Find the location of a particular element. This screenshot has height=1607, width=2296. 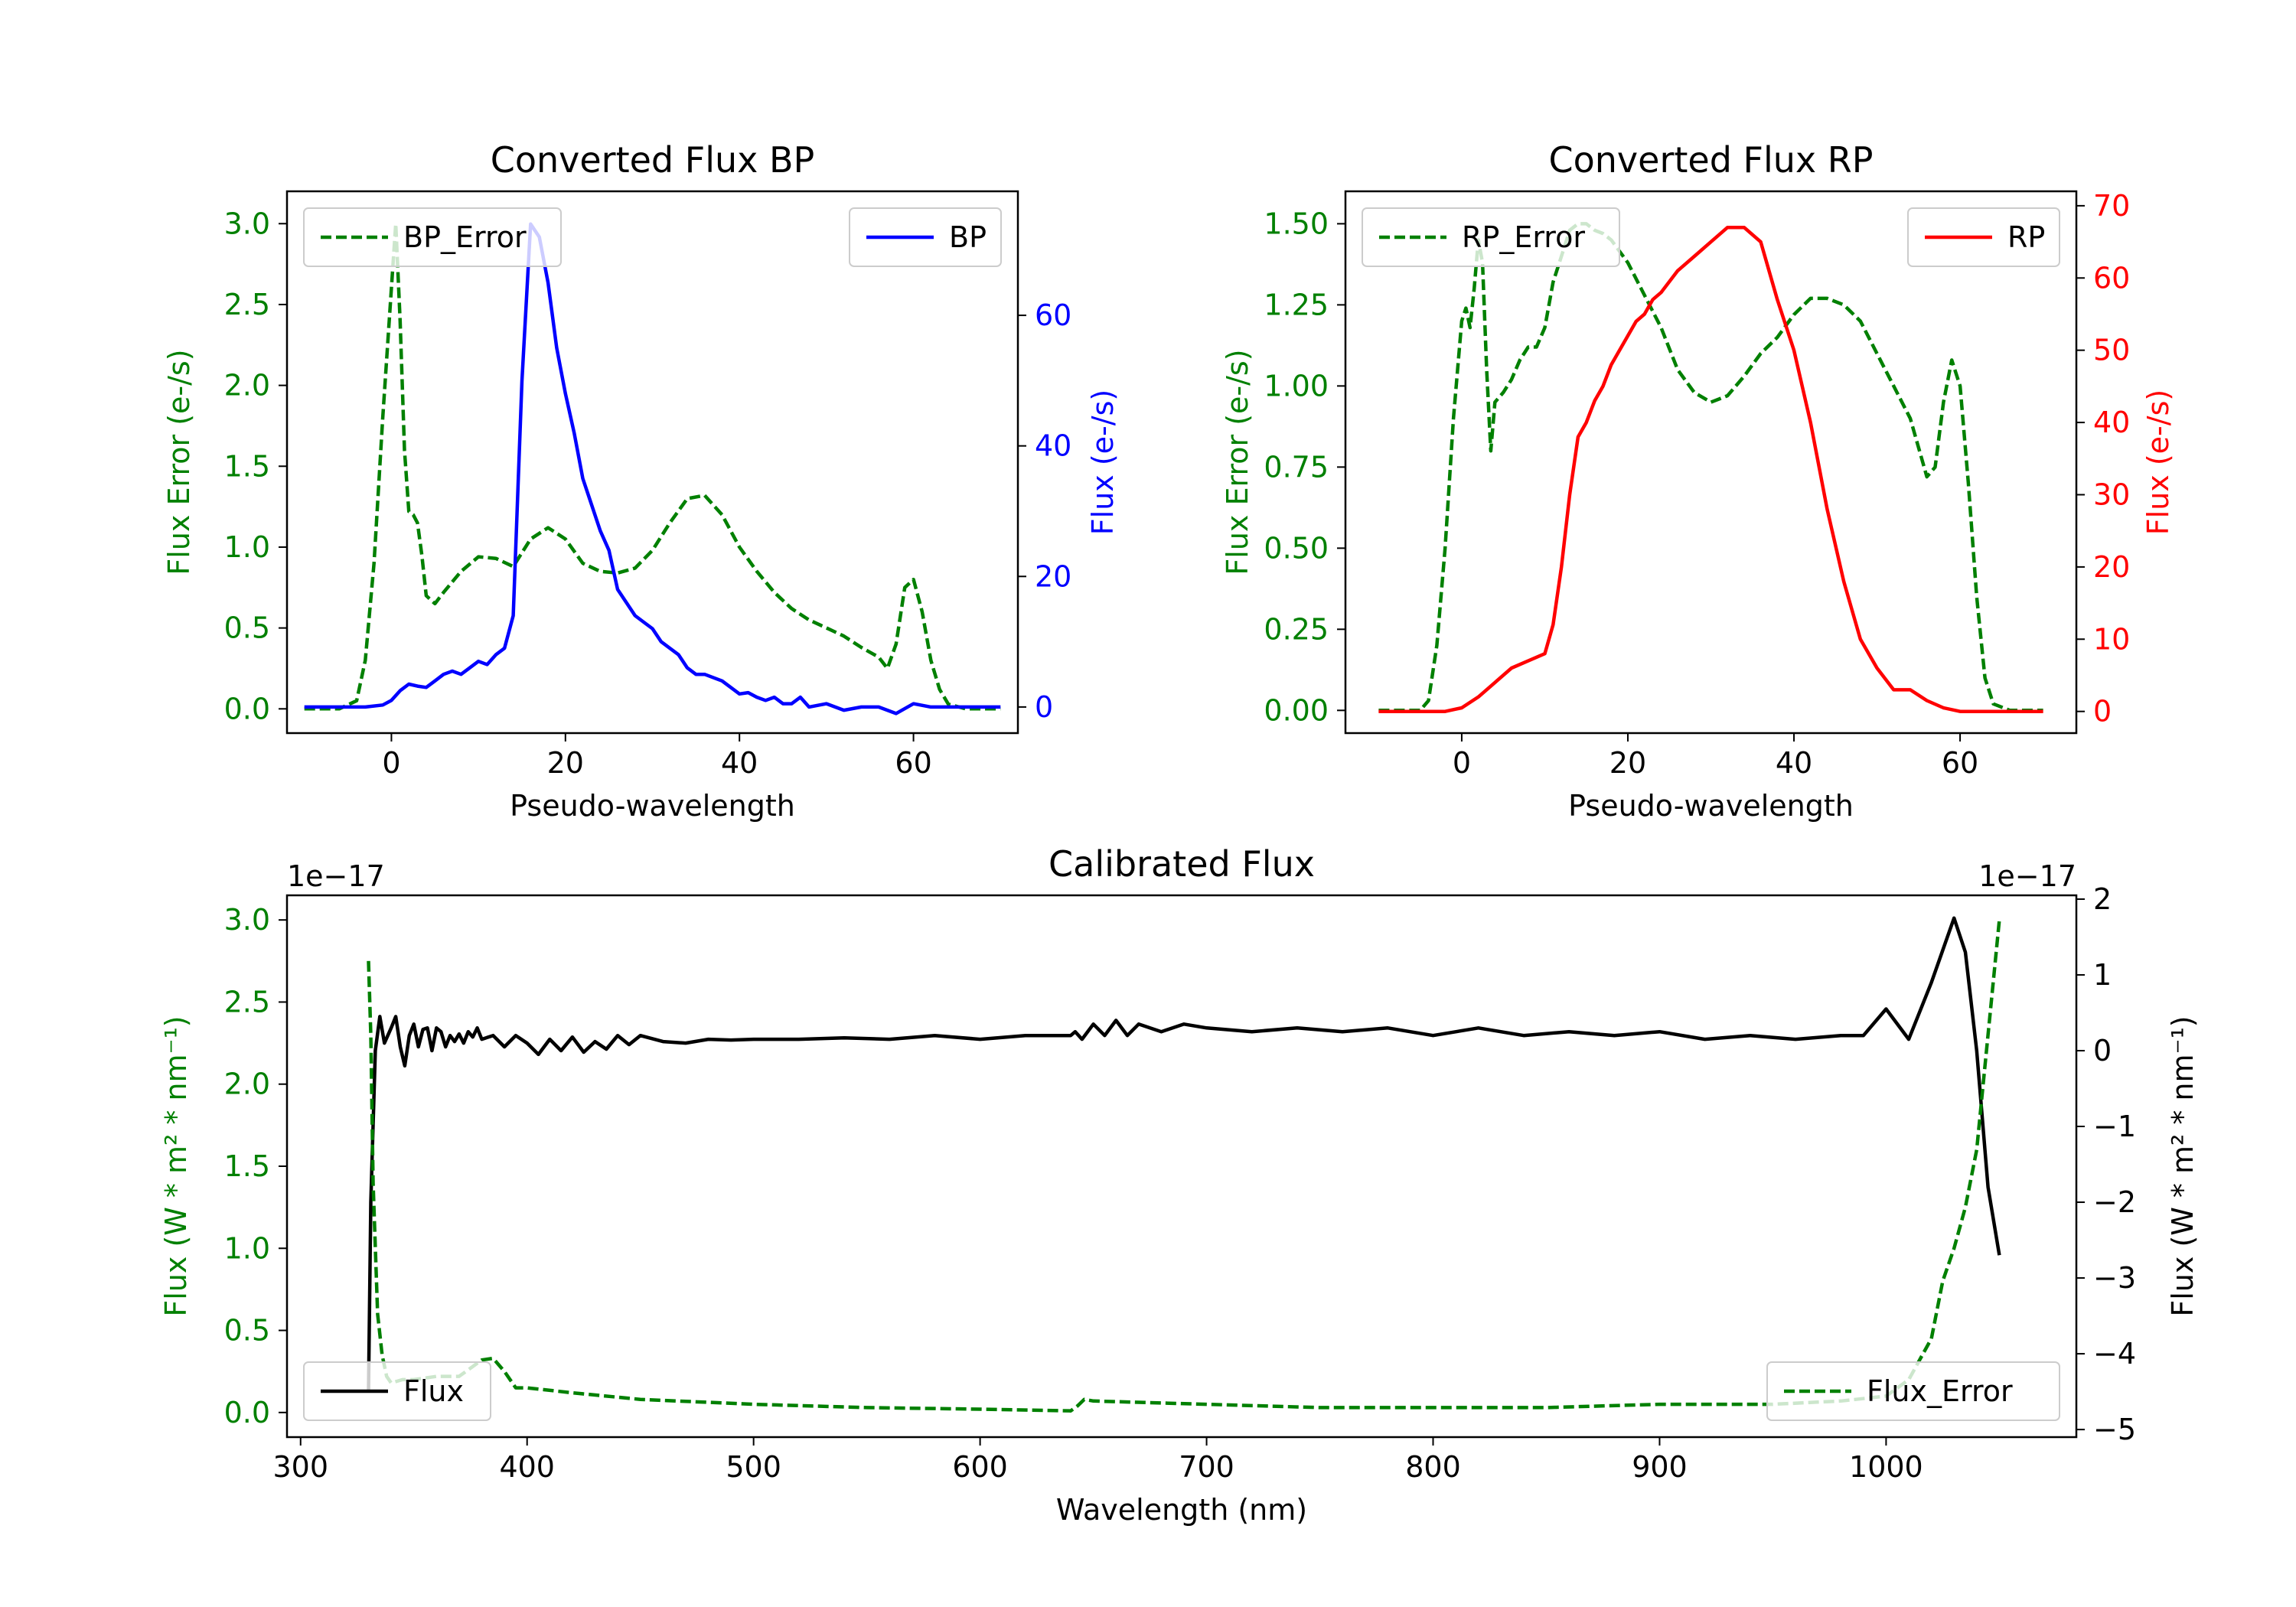

y-right-tick-label: −3 is located at coordinates (2114, 1278).